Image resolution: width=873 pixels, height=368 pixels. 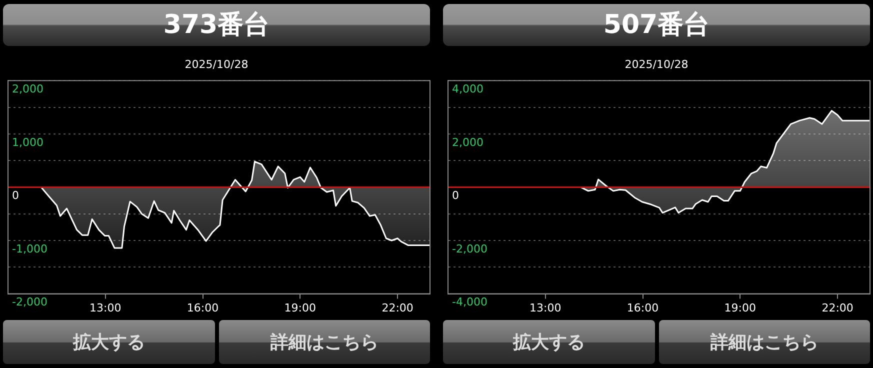 What do you see at coordinates (656, 25) in the screenshot?
I see `chart-title: 507番台` at bounding box center [656, 25].